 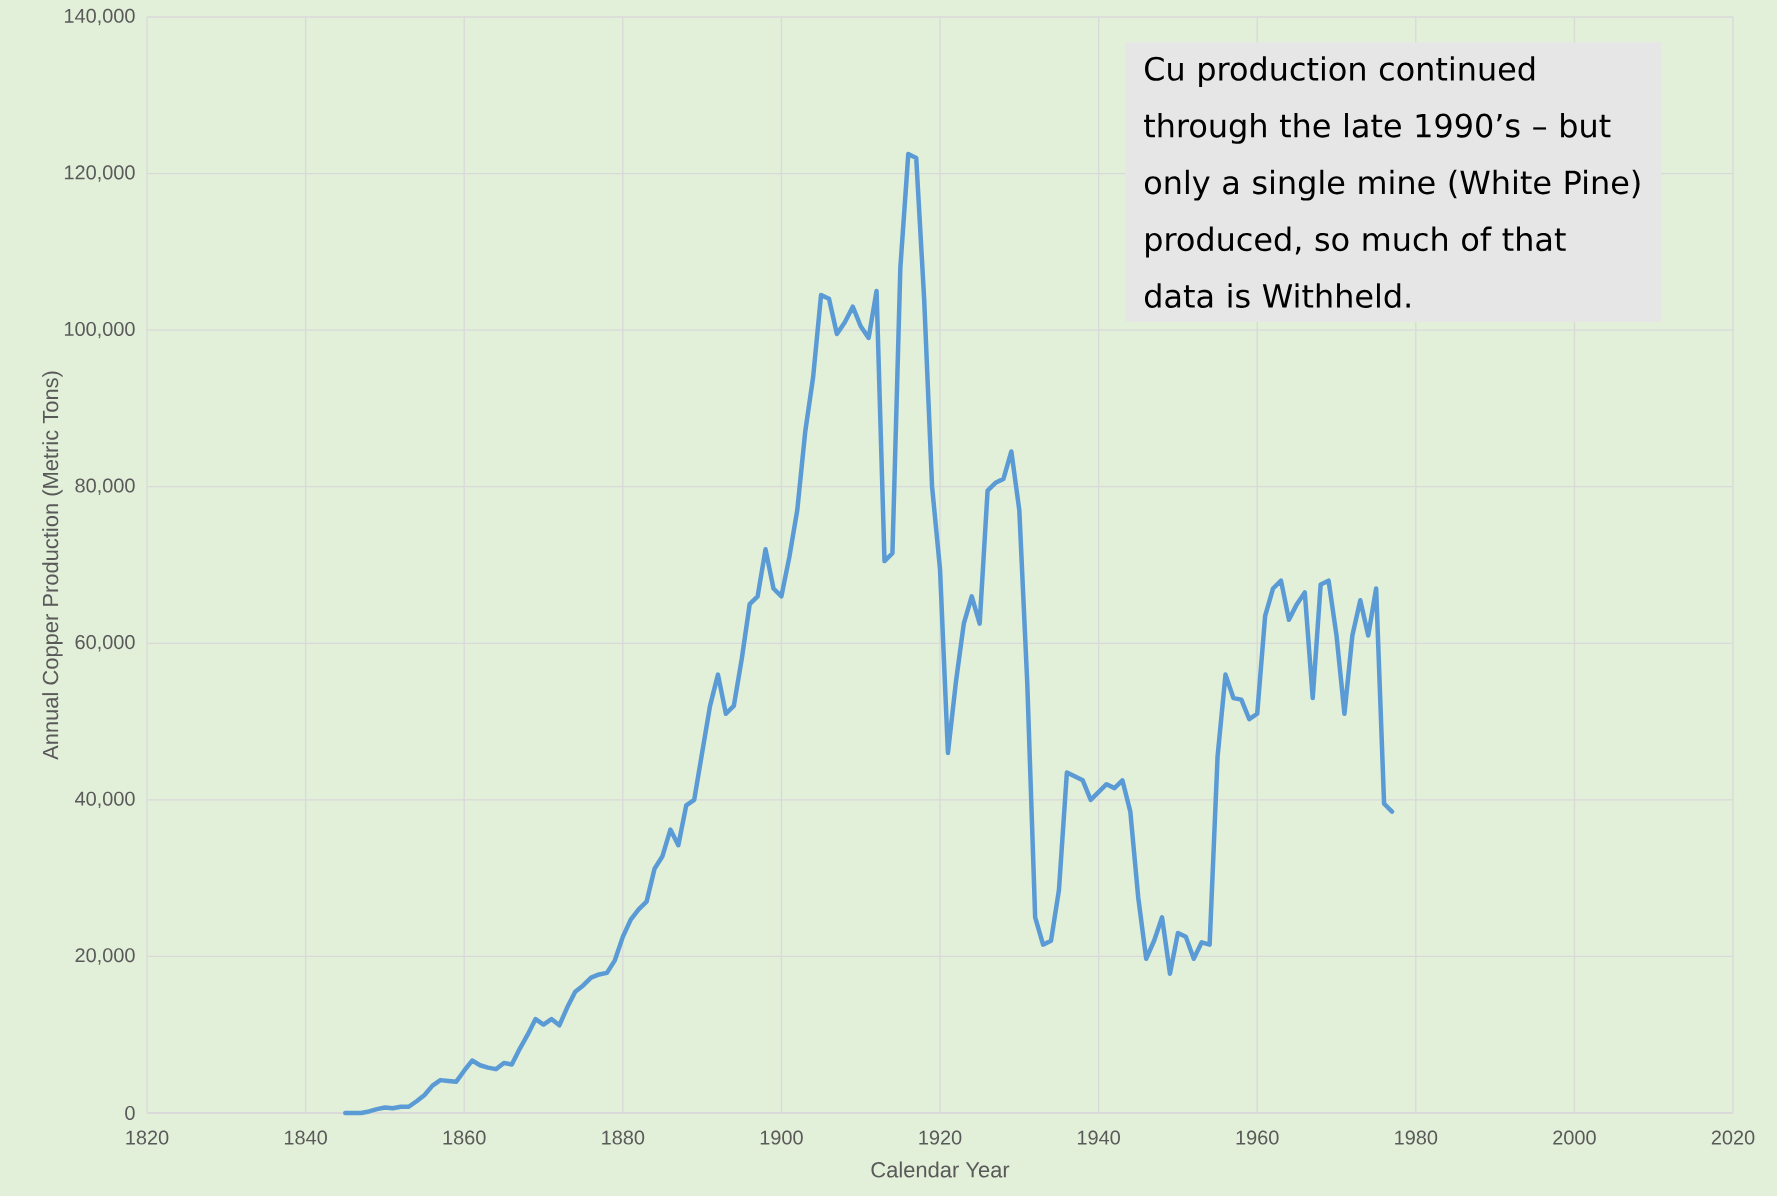 What do you see at coordinates (305, 1137) in the screenshot?
I see `x-tick-label: 1840` at bounding box center [305, 1137].